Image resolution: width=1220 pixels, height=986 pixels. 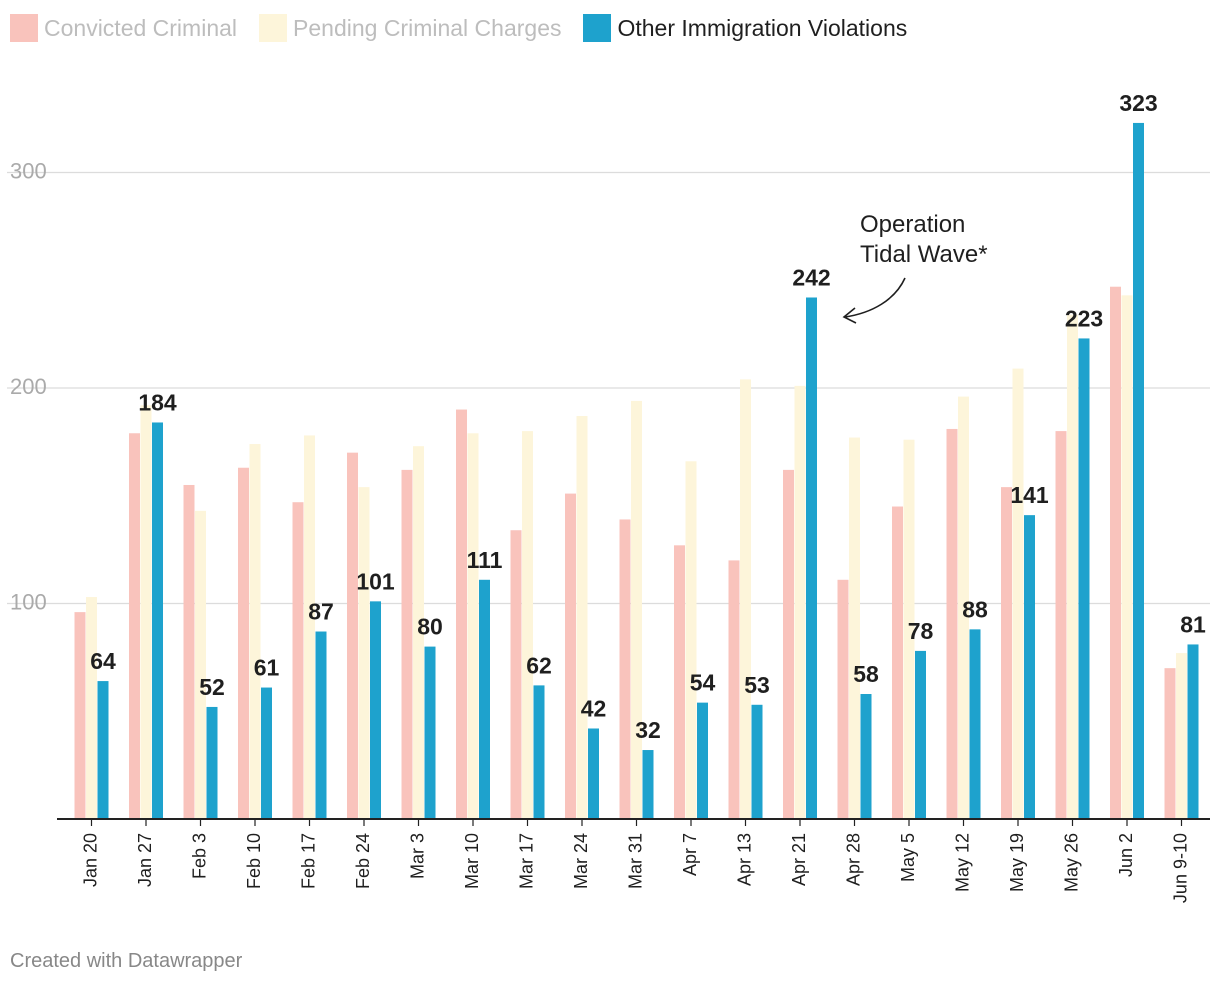 What do you see at coordinates (321, 612) in the screenshot?
I see `value-label-4: 87` at bounding box center [321, 612].